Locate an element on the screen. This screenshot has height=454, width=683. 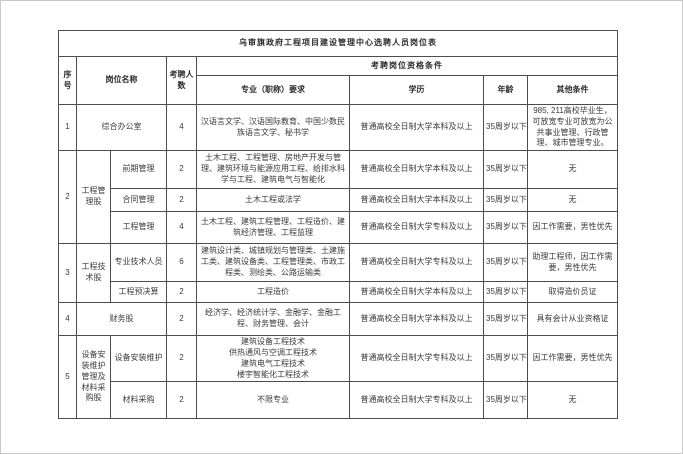
cell-major: 工程造价 is located at coordinates (273, 292).